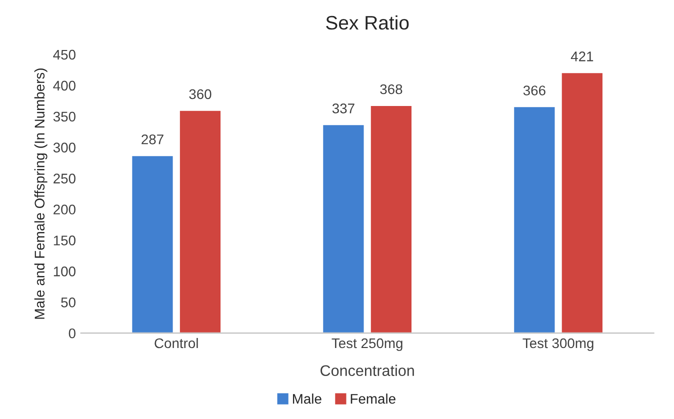 The height and width of the screenshot is (419, 674). I want to click on y-tick-label: 350, so click(64, 117).